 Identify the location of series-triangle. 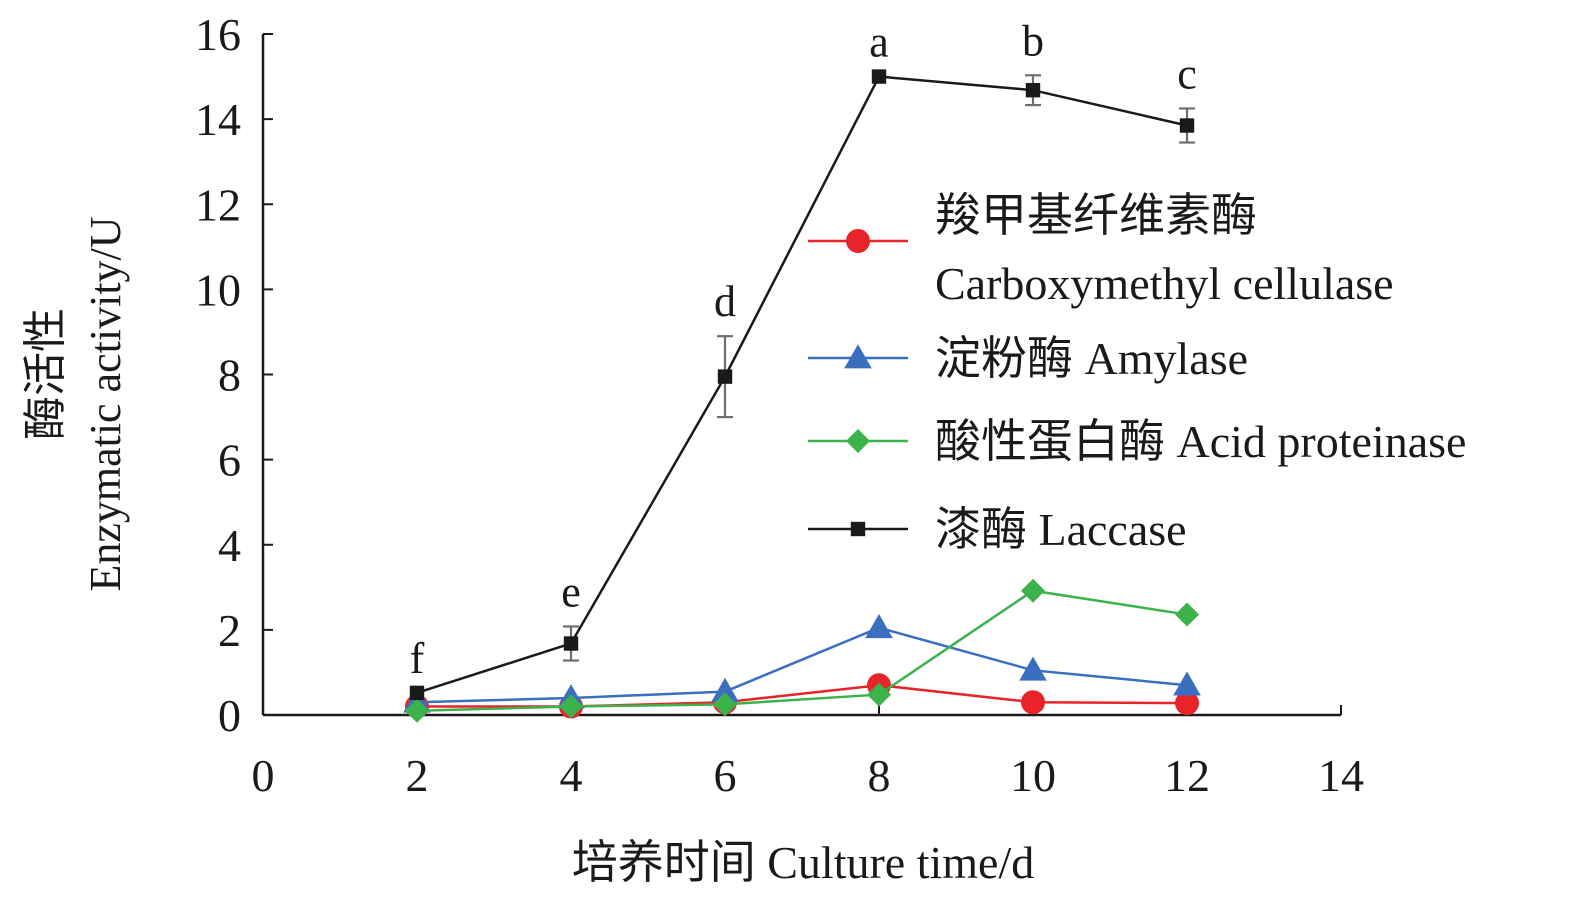
(802, 663).